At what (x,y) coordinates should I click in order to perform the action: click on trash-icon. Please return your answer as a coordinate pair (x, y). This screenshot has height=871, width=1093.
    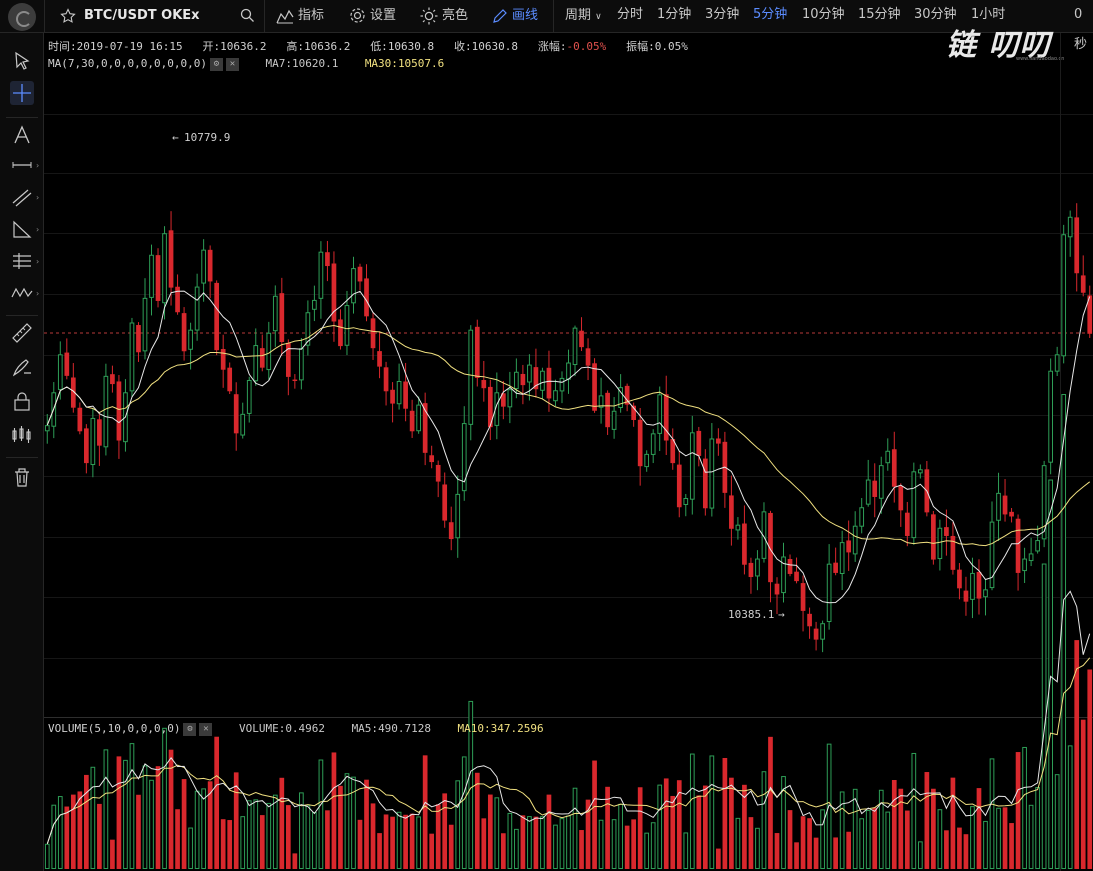
    Looking at the image, I should click on (22, 477).